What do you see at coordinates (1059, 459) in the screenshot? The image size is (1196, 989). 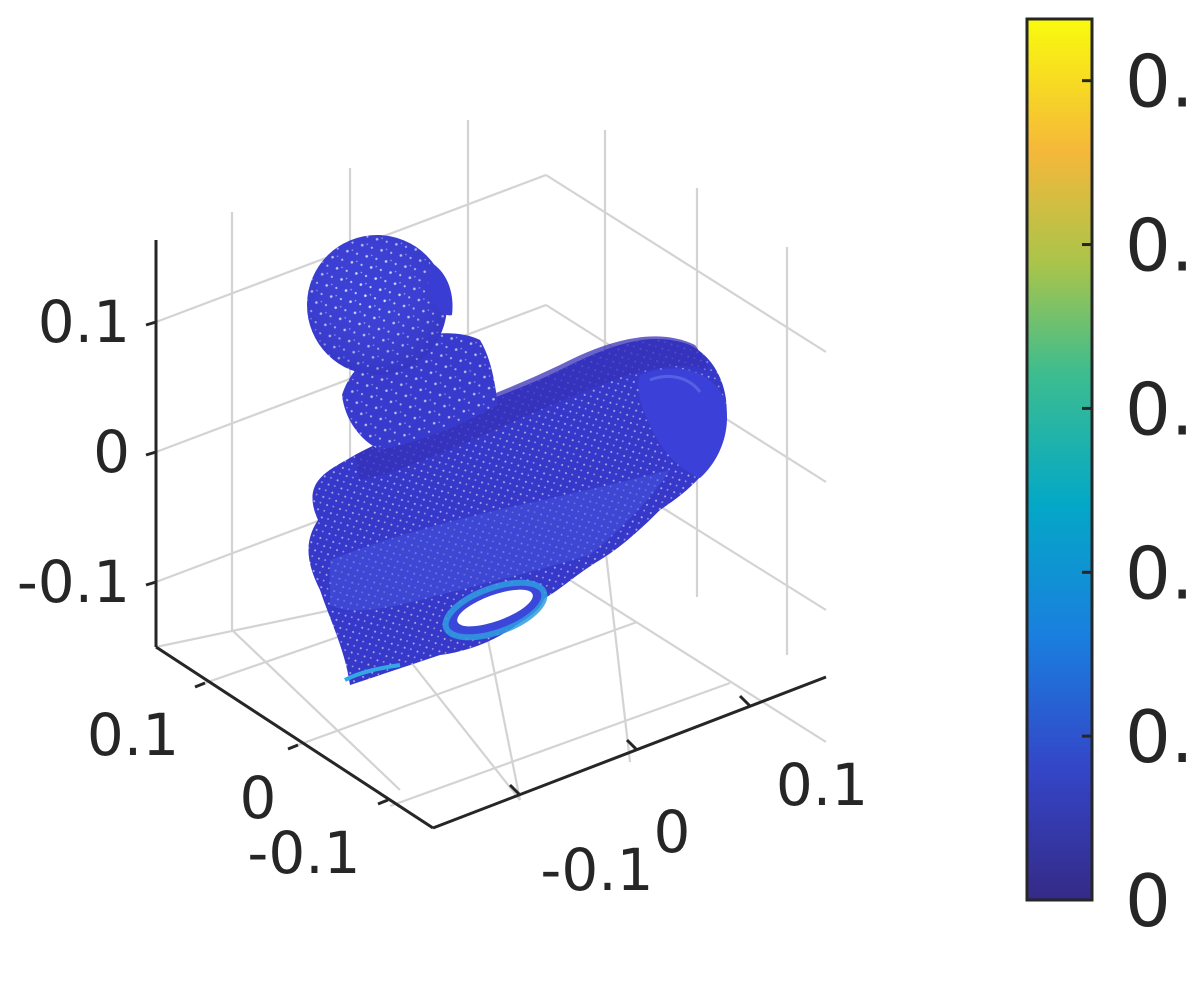 I see `colorbar-gradient` at bounding box center [1059, 459].